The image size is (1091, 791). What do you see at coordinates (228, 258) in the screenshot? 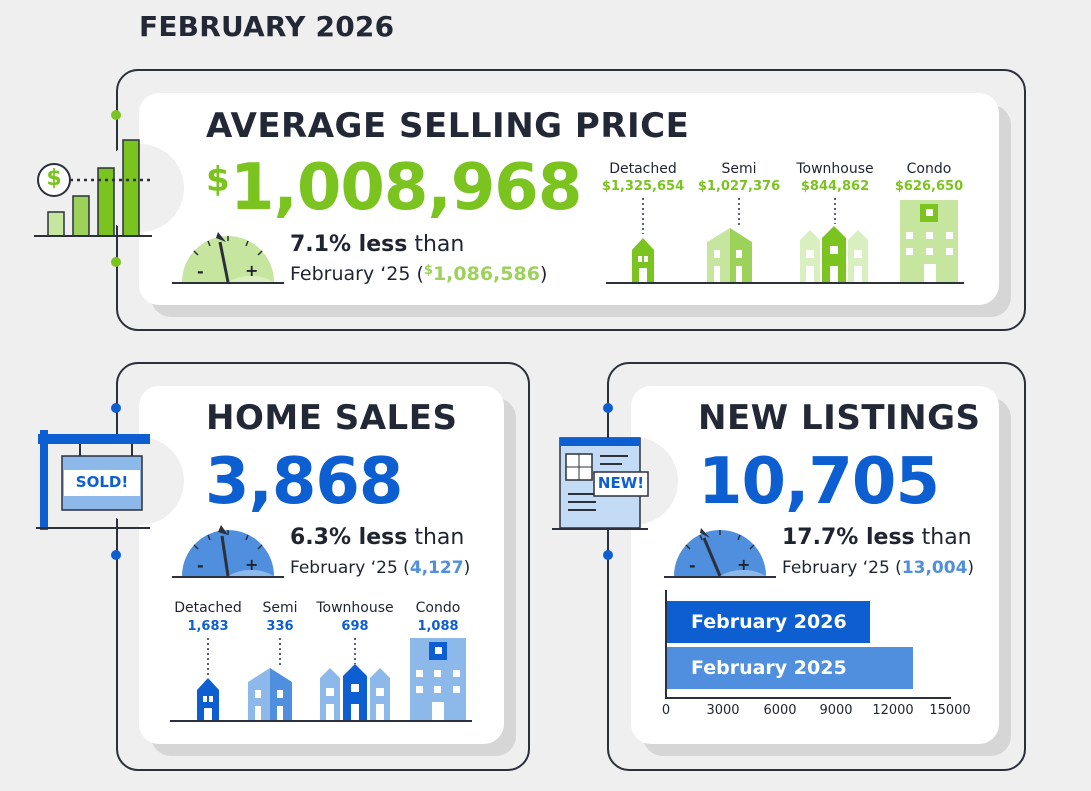
I see `avg-price-gauge-icon` at bounding box center [228, 258].